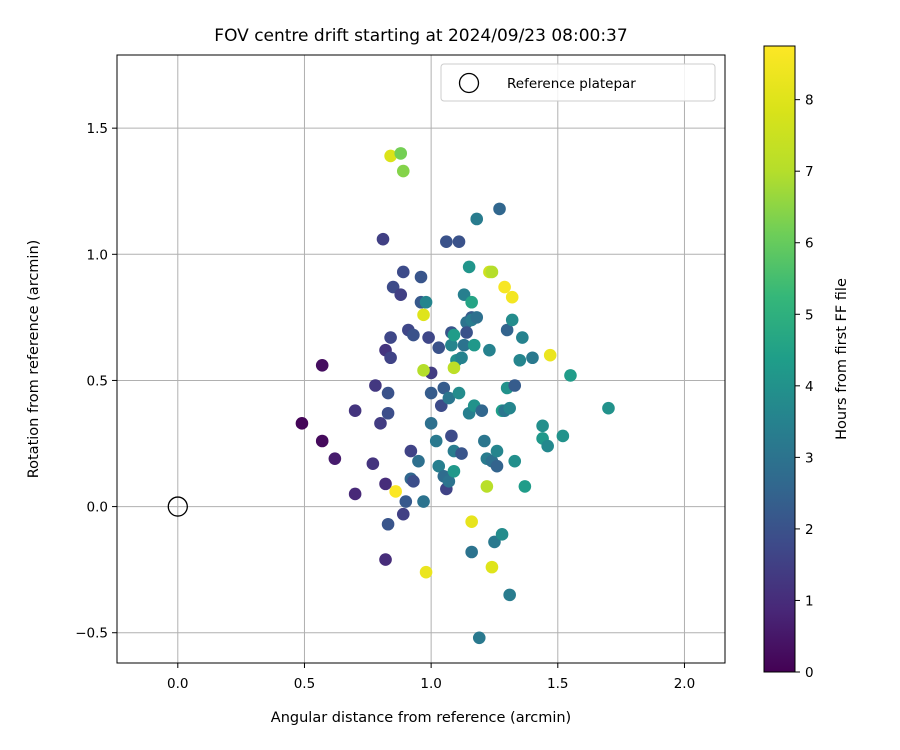 This screenshot has width=900, height=750. Describe the element at coordinates (571, 84) in the screenshot. I see `legend-label: Reference platepar` at that location.